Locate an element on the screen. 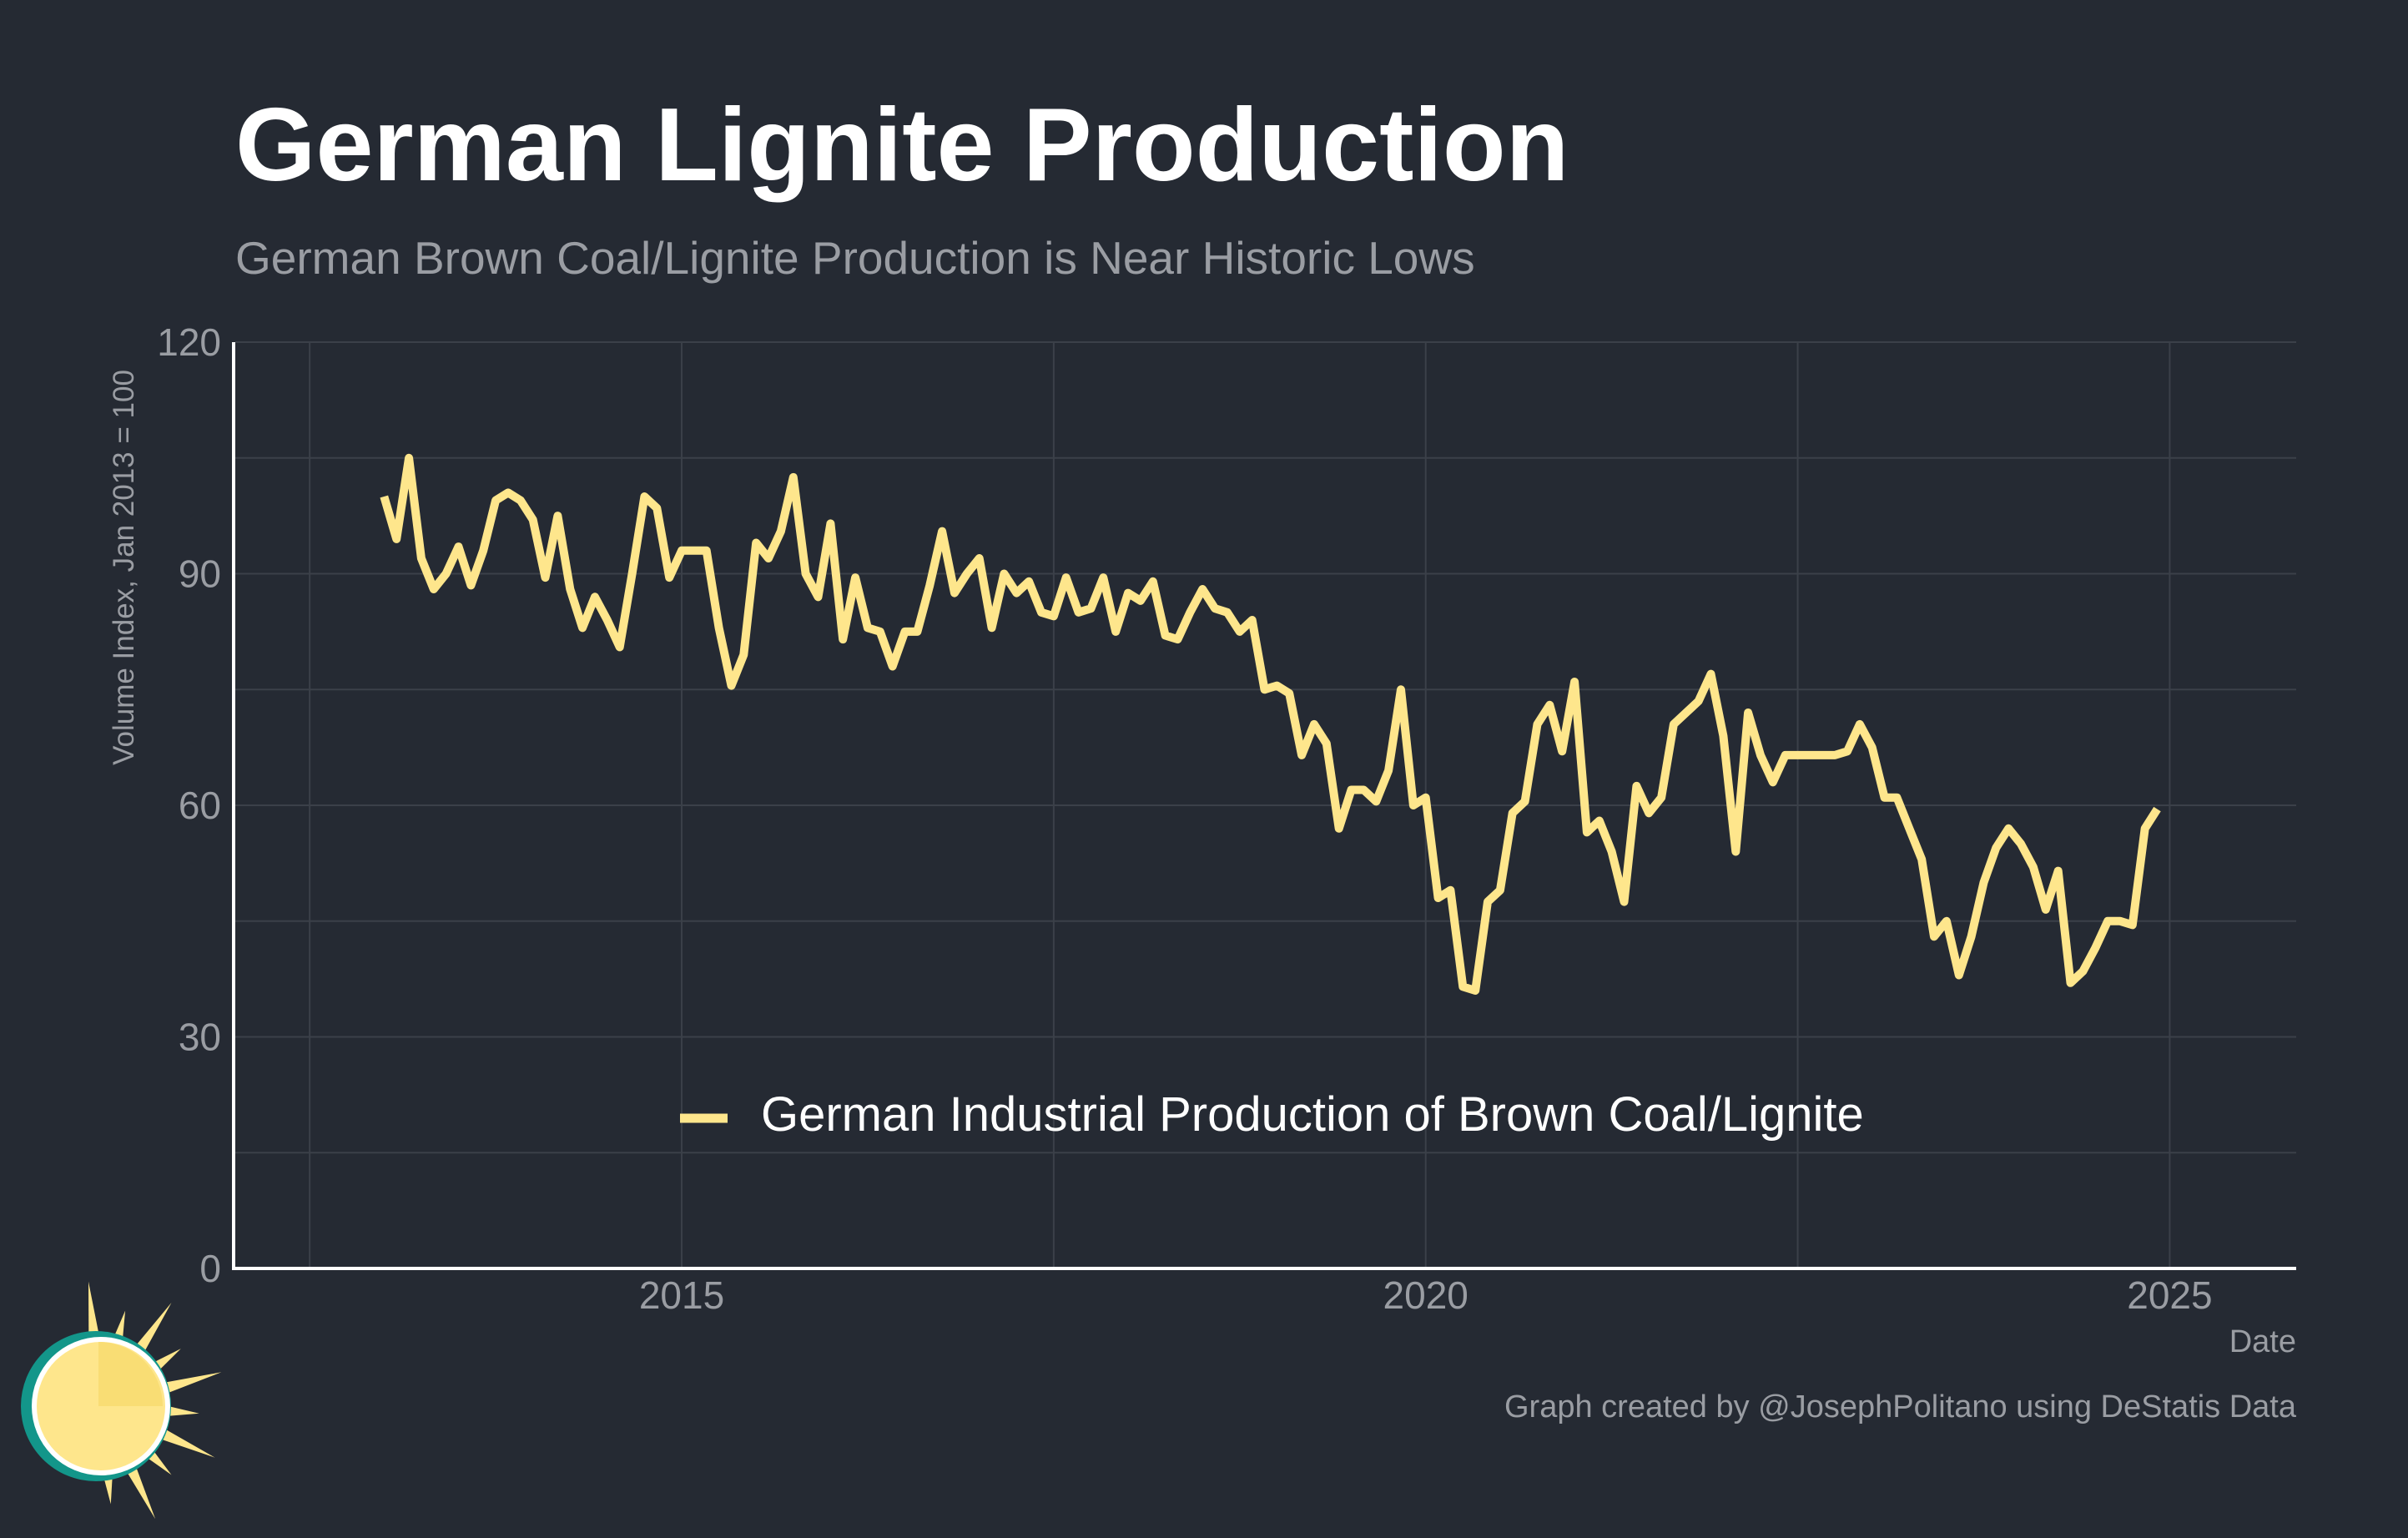 This screenshot has width=2408, height=1538. y-tick-label: 90 is located at coordinates (200, 574).